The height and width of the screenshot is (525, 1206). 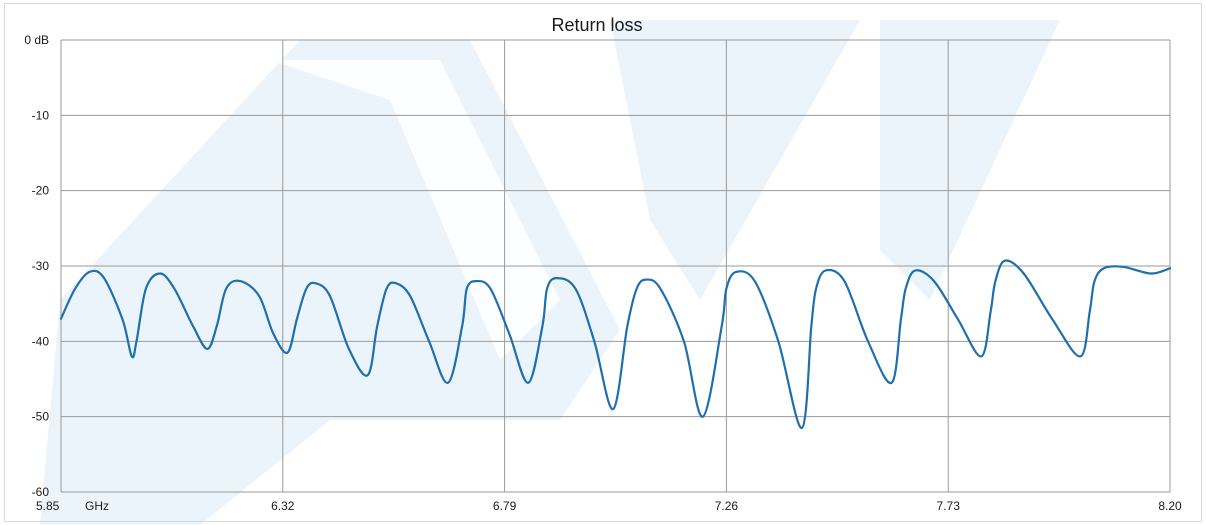 I want to click on chart-title: Return loss, so click(x=596, y=25).